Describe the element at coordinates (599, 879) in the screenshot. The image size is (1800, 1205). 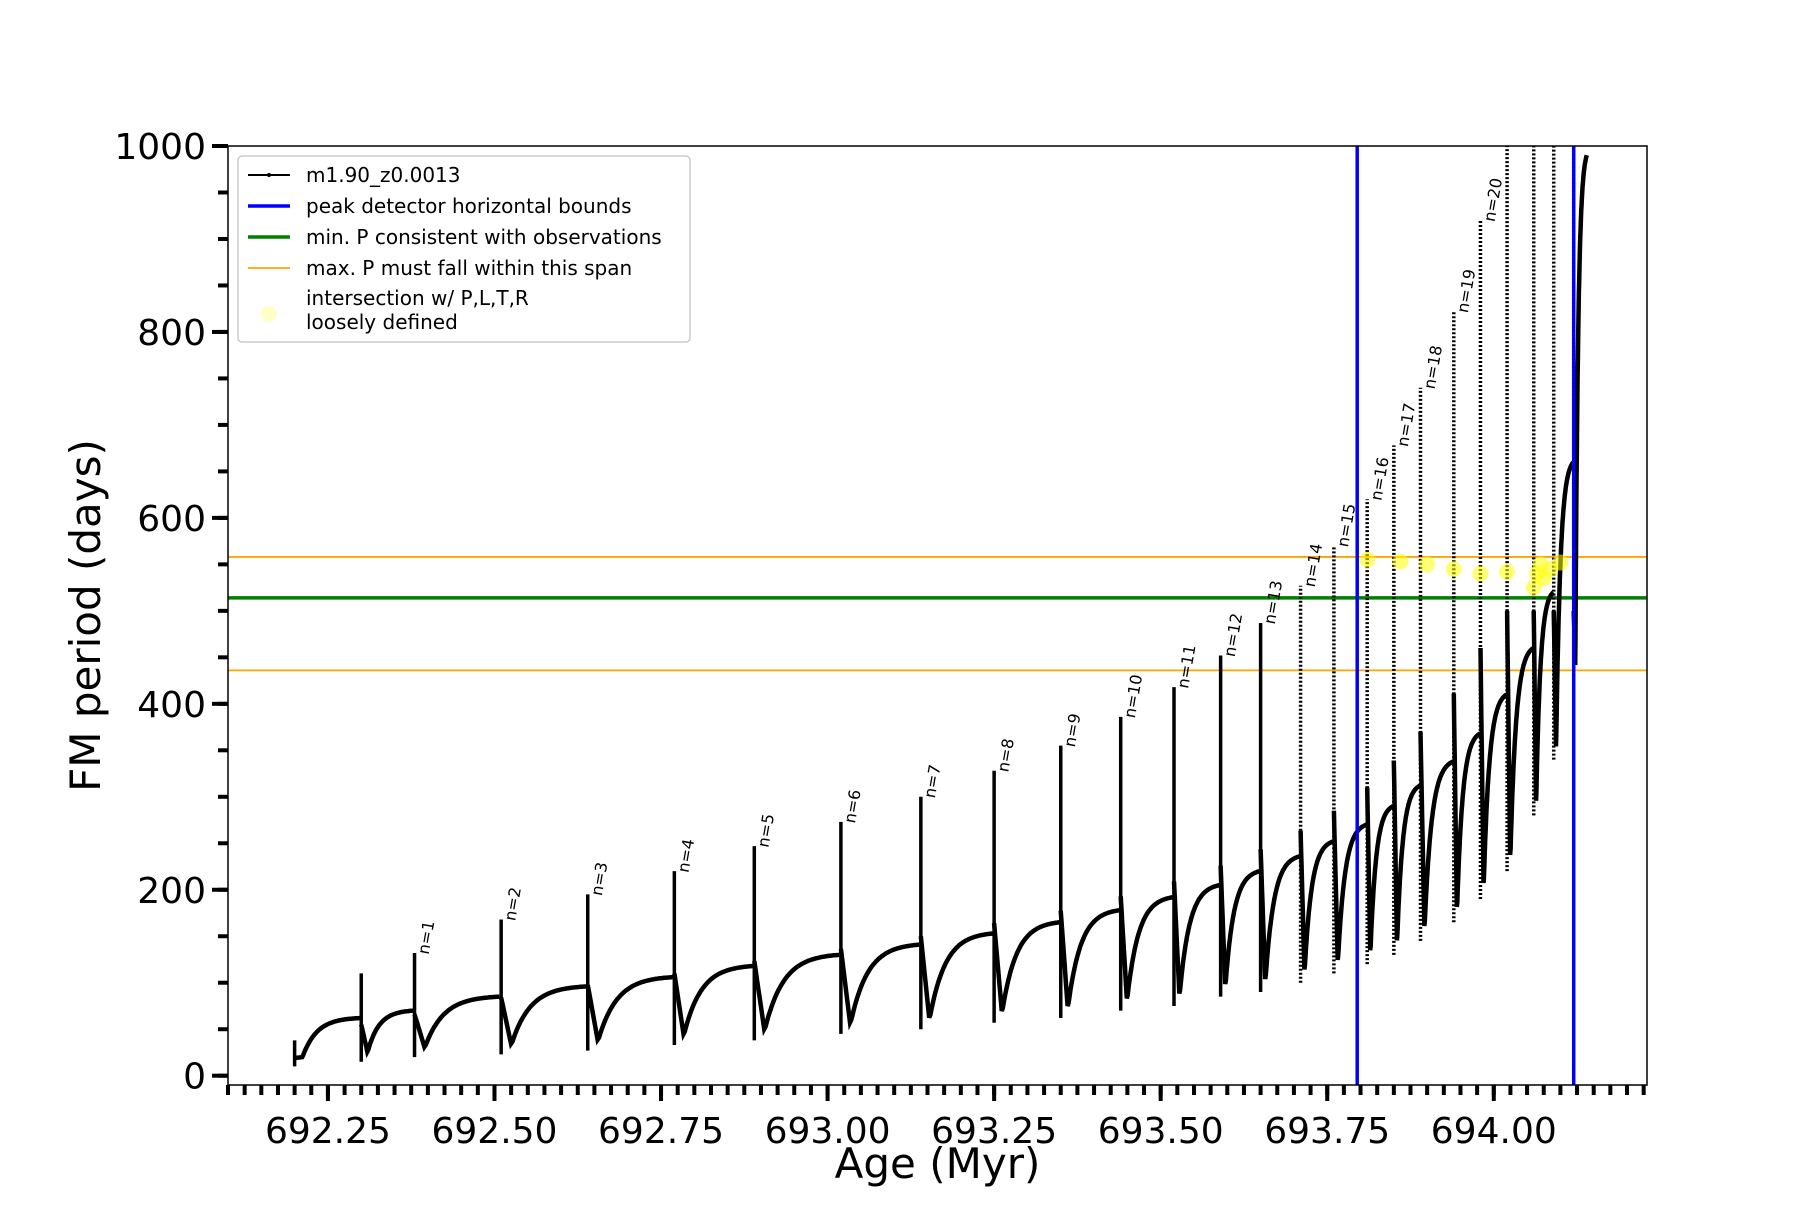
I see `peak-label: n=3` at that location.